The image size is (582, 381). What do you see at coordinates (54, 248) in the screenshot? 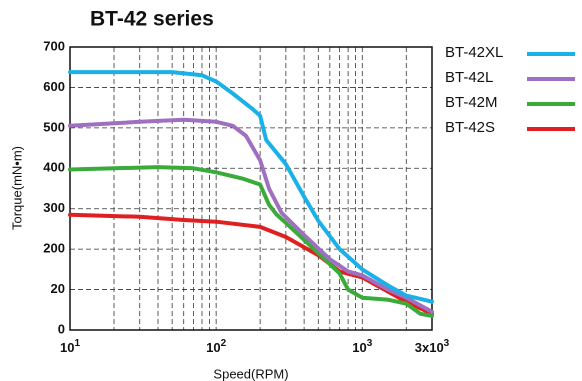
I see `y-tick-label: 200` at bounding box center [54, 248].